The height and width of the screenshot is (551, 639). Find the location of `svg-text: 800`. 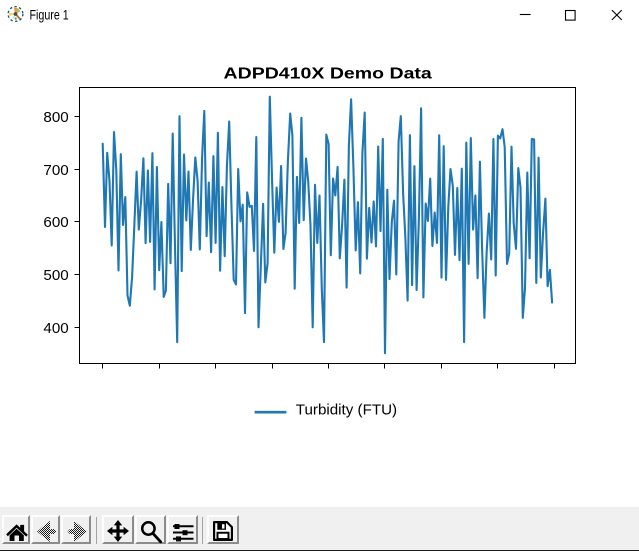

svg-text: 800 is located at coordinates (55, 118).